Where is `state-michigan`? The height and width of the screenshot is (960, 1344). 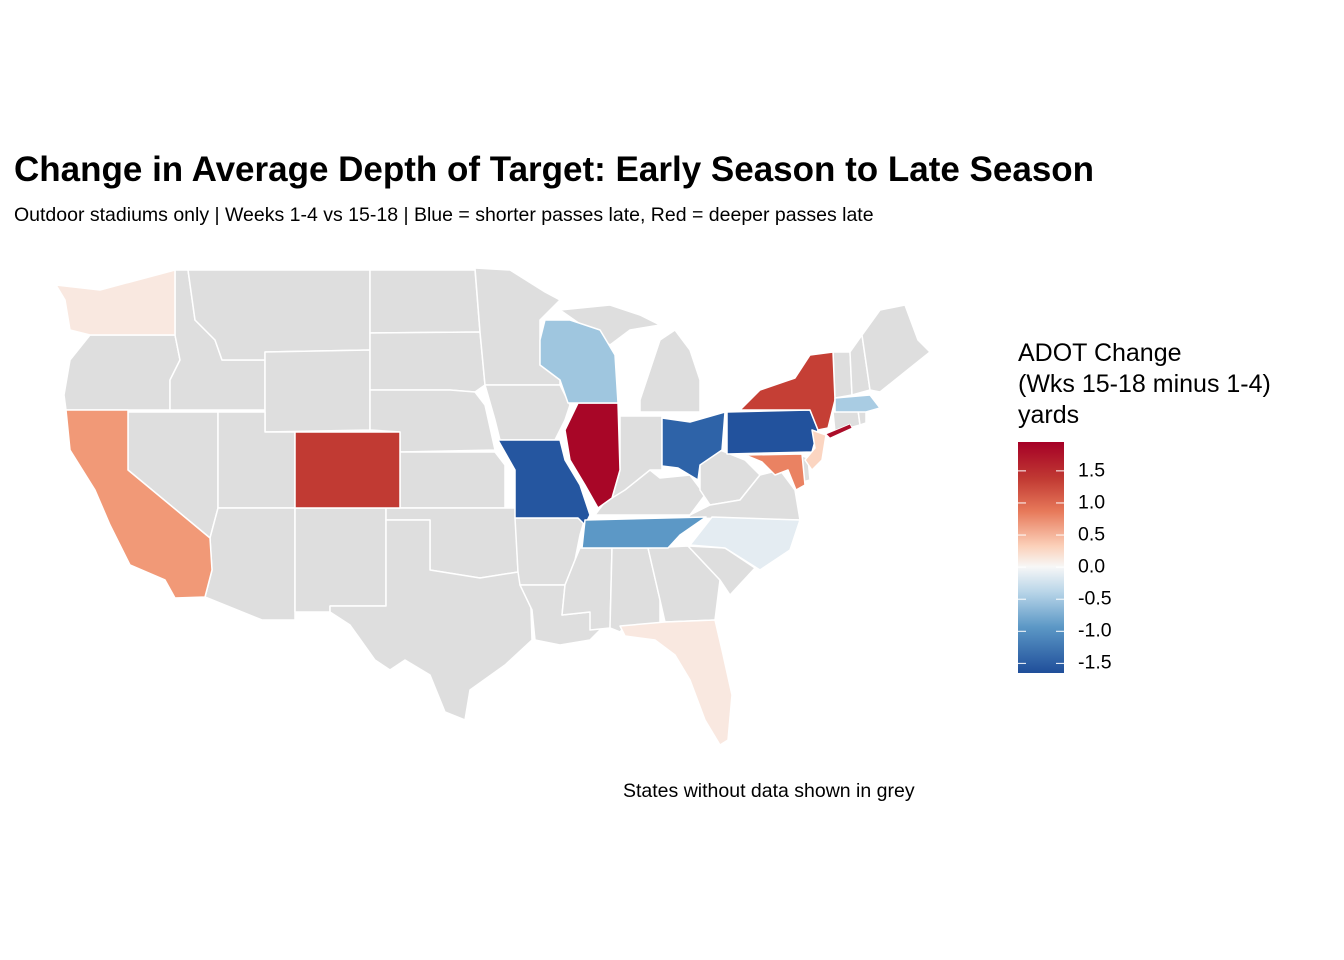 state-michigan is located at coordinates (670, 371).